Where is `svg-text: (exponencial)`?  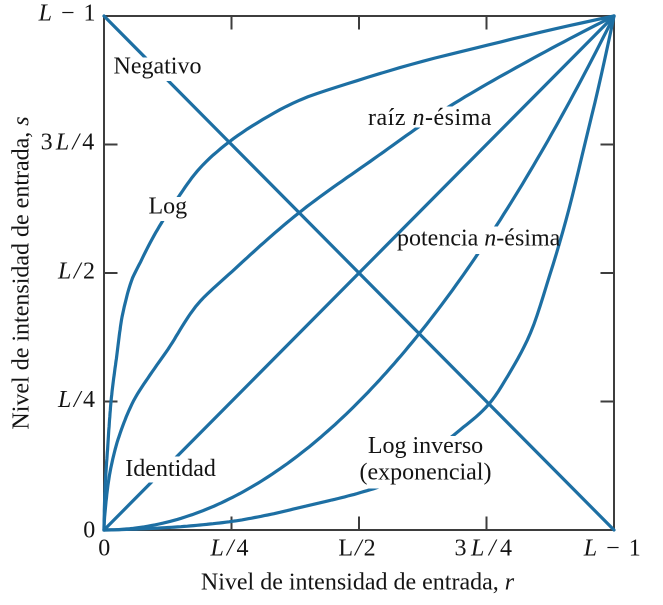
svg-text: (exponencial) is located at coordinates (426, 473).